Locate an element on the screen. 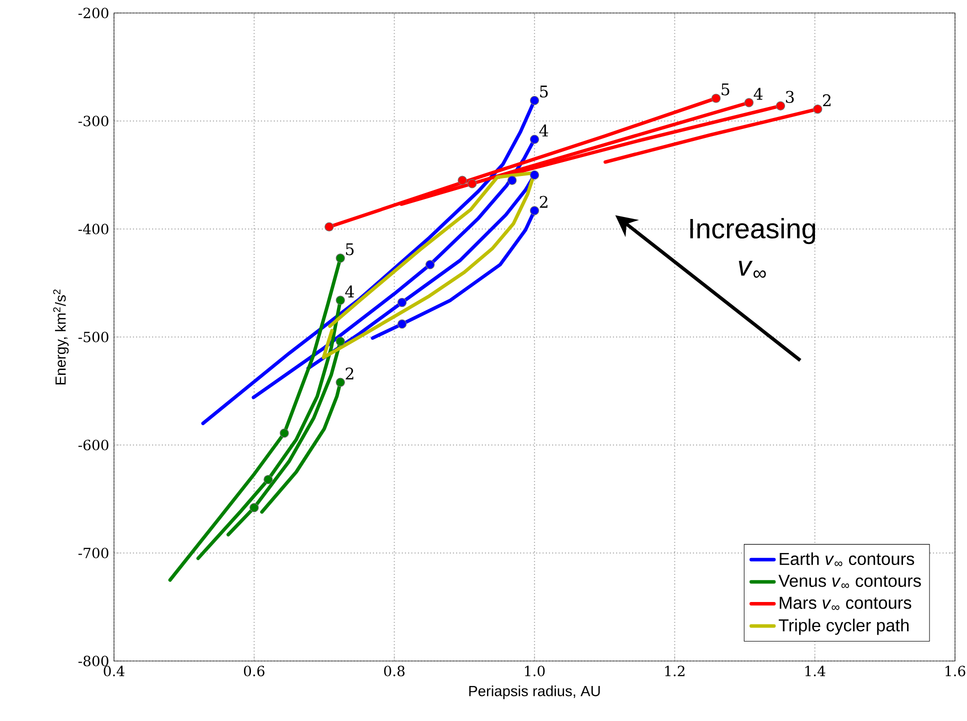 This screenshot has width=967, height=721. x-tick-label: 0.4 is located at coordinates (114, 671).